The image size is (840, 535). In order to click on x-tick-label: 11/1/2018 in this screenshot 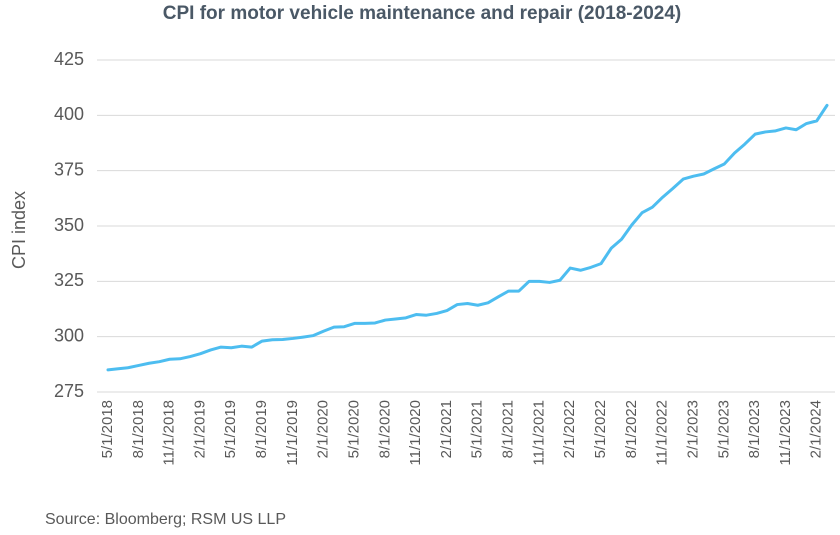, I will do `click(169, 433)`.